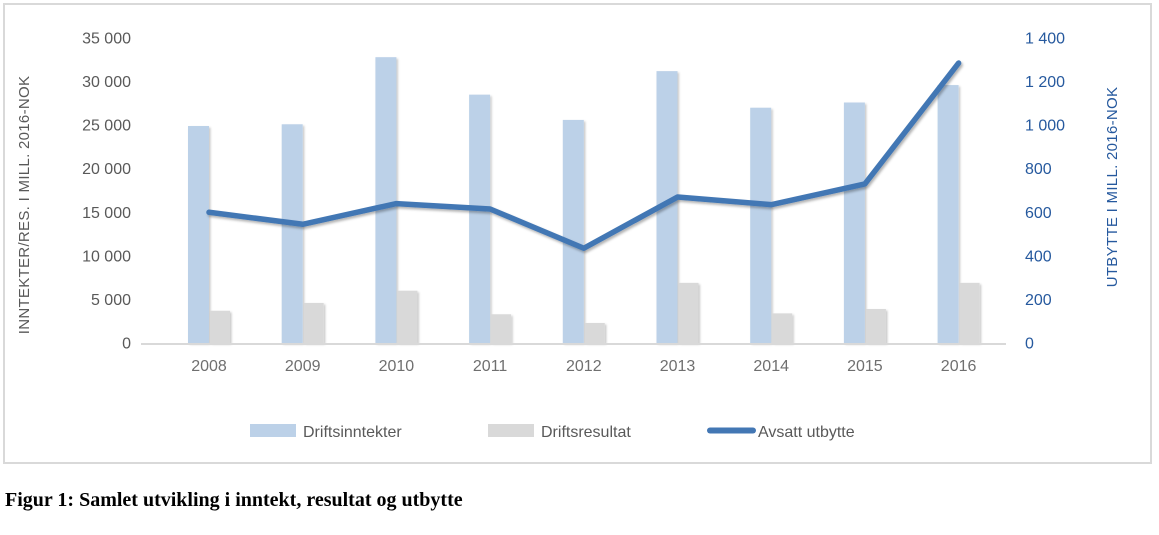  What do you see at coordinates (1029, 344) in the screenshot?
I see `right-axis-tick-label: 0` at bounding box center [1029, 344].